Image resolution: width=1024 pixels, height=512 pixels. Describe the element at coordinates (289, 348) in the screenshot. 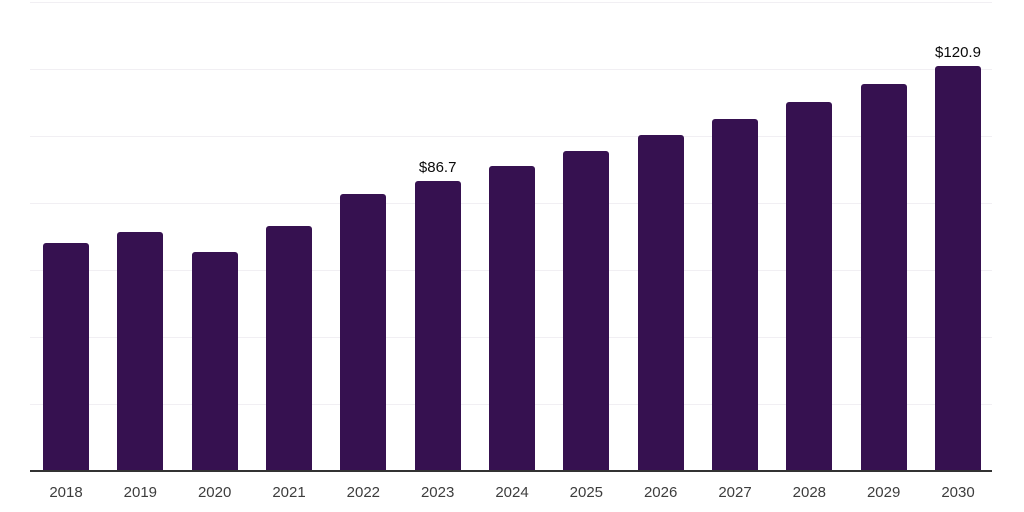

I see `bar-2021` at that location.